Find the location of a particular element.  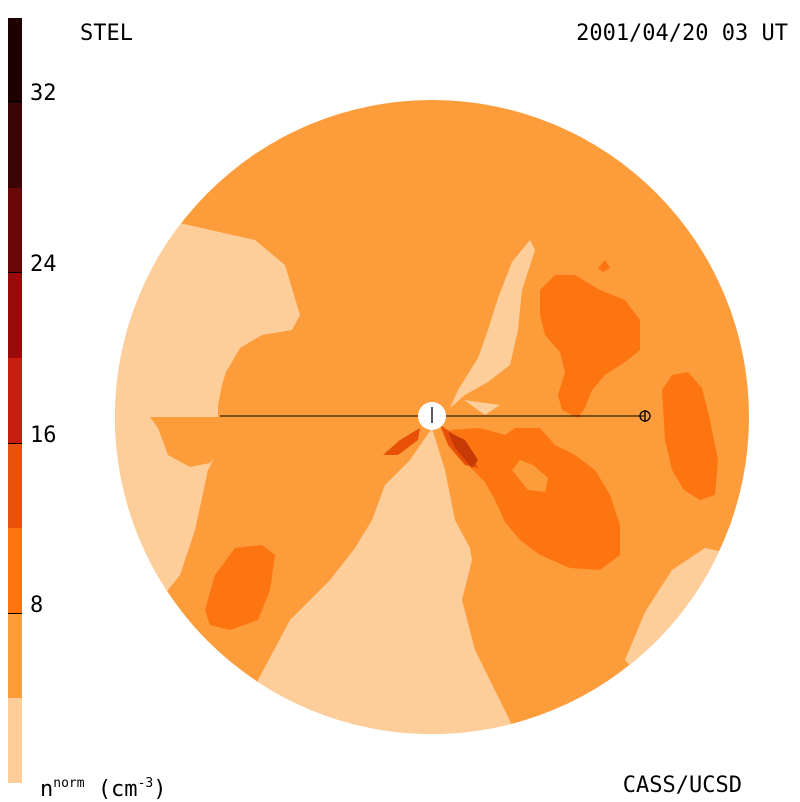

medium-region-southwest is located at coordinates (240, 587).